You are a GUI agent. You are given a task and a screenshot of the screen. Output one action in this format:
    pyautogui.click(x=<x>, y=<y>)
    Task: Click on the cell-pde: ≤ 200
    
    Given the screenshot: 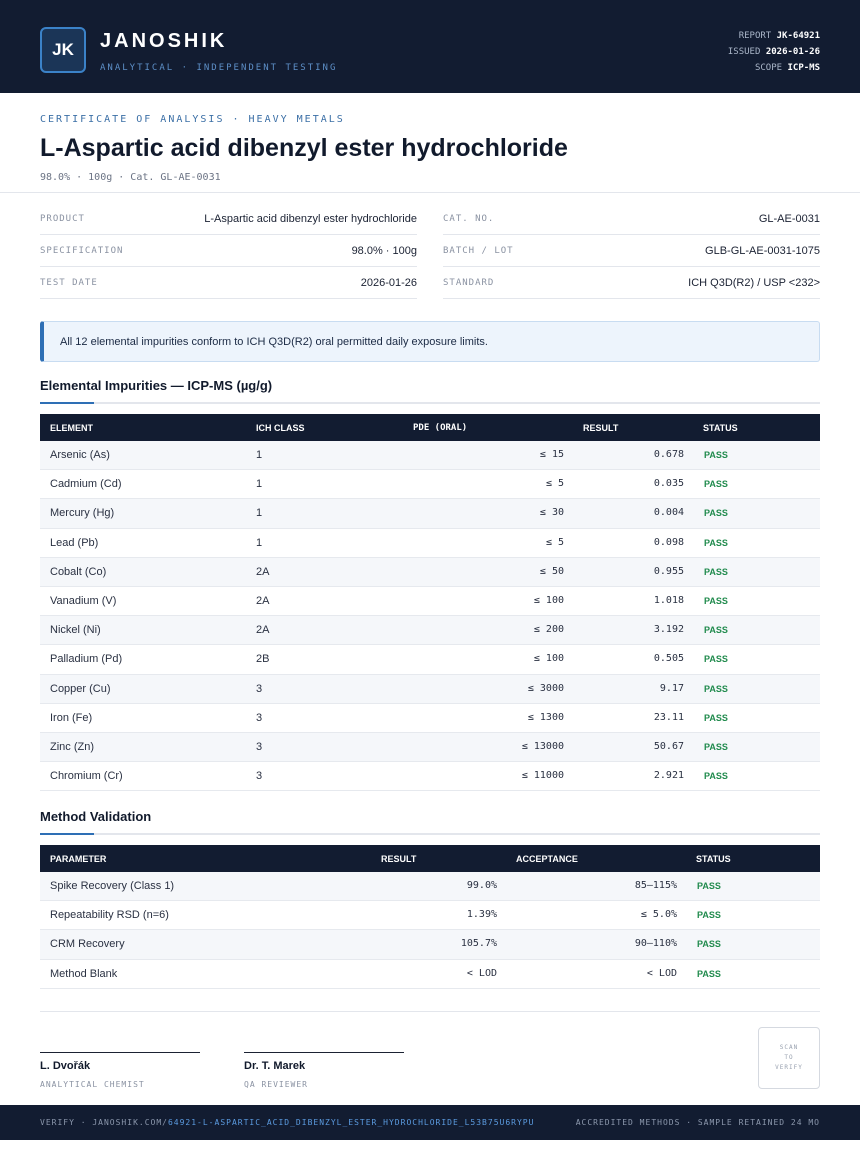 What is the action you would take?
    pyautogui.click(x=548, y=630)
    